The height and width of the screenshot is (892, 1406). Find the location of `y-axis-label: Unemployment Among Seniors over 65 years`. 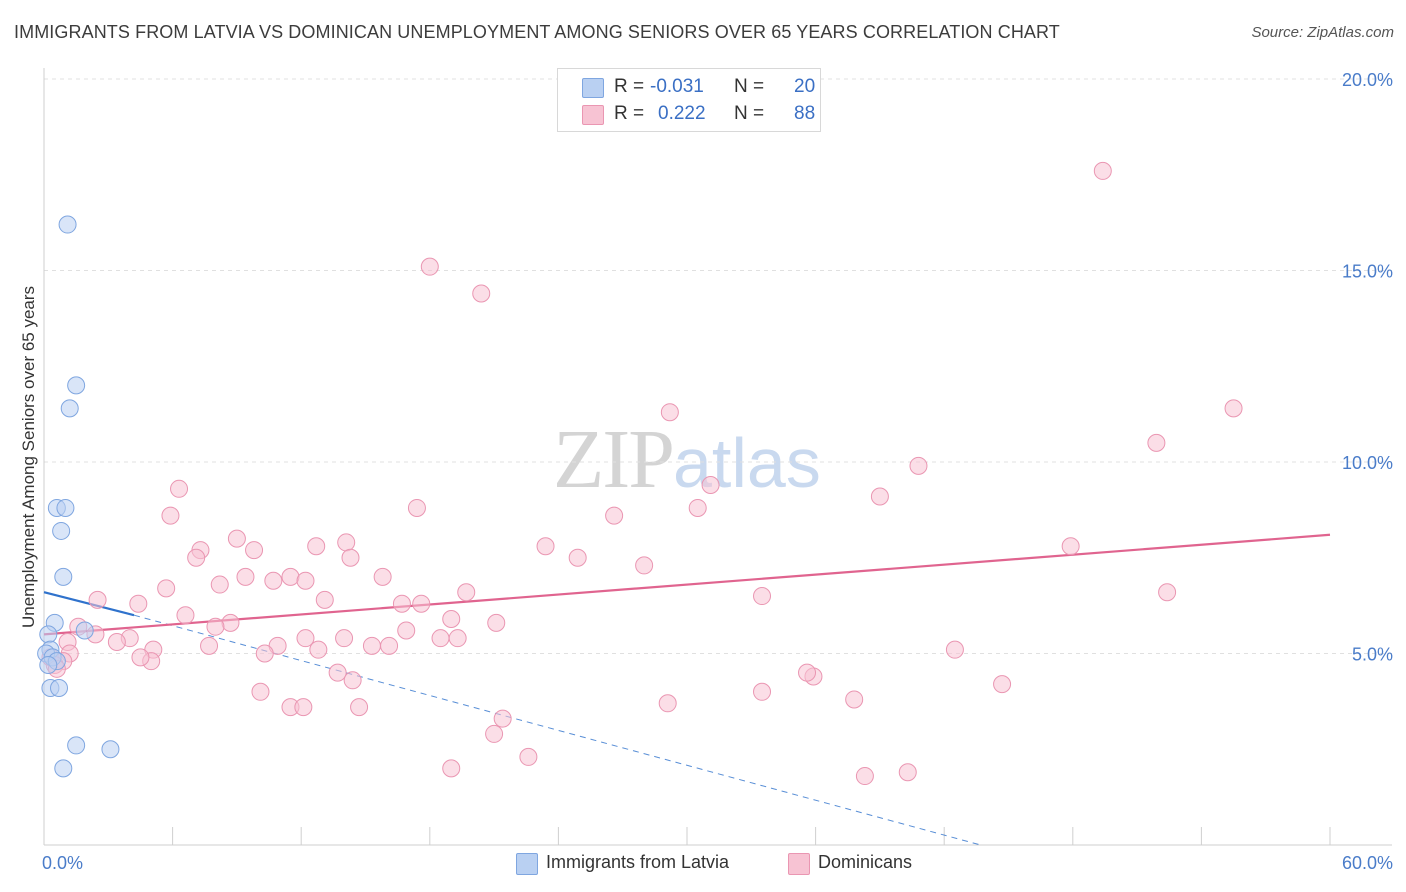

y-axis-label: Unemployment Among Seniors over 65 years is located at coordinates (28, 457).